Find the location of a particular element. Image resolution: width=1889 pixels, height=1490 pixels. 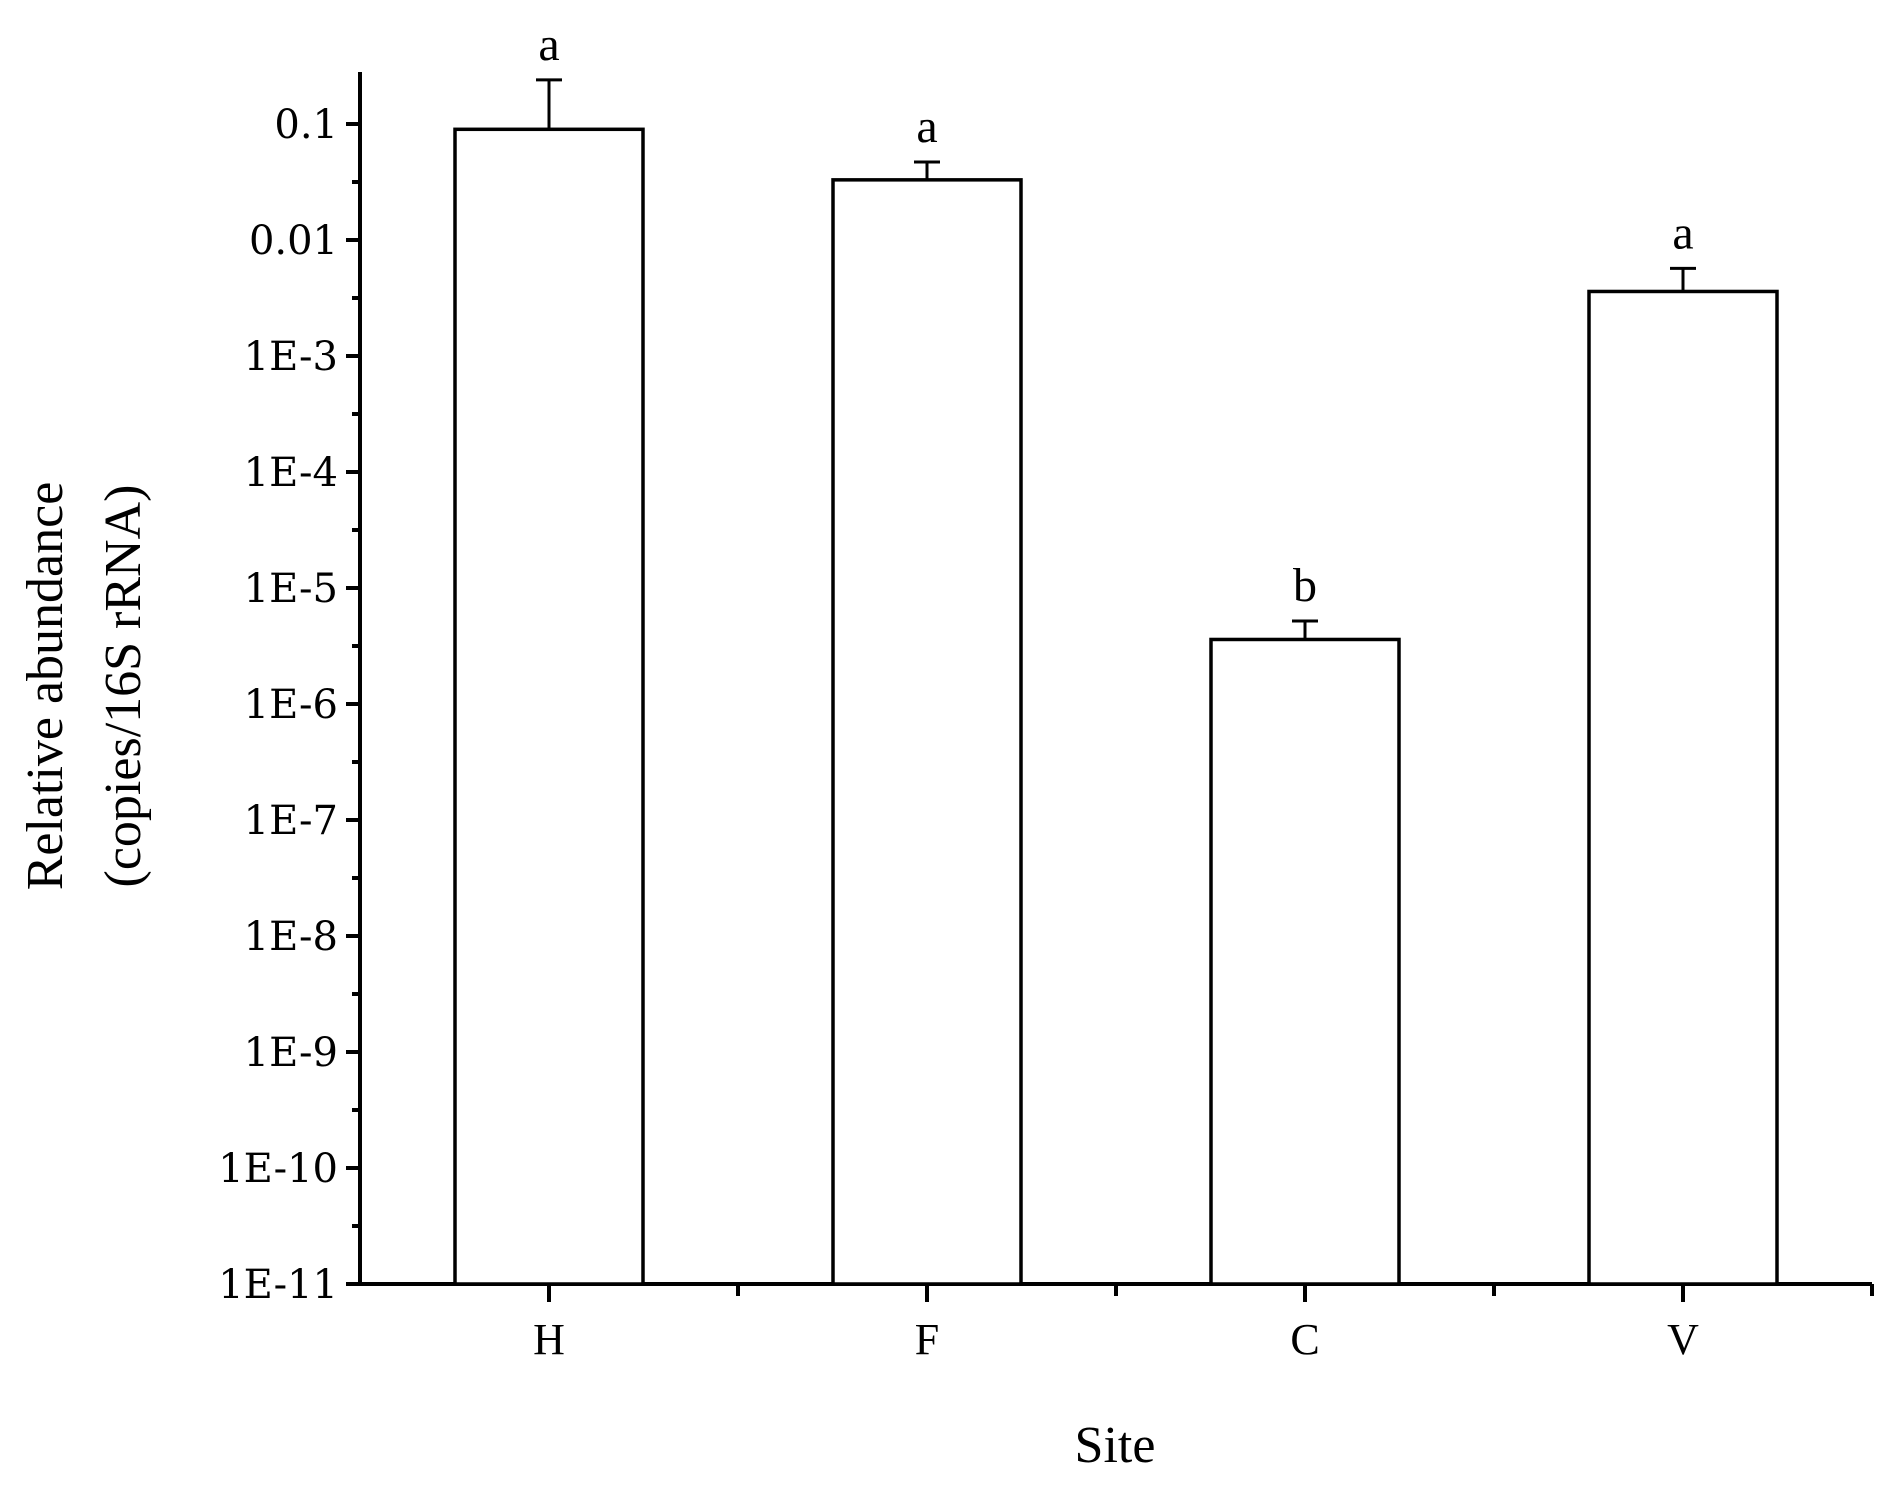

y-axis-title-line1: Relative abundance is located at coordinates (45, 686).